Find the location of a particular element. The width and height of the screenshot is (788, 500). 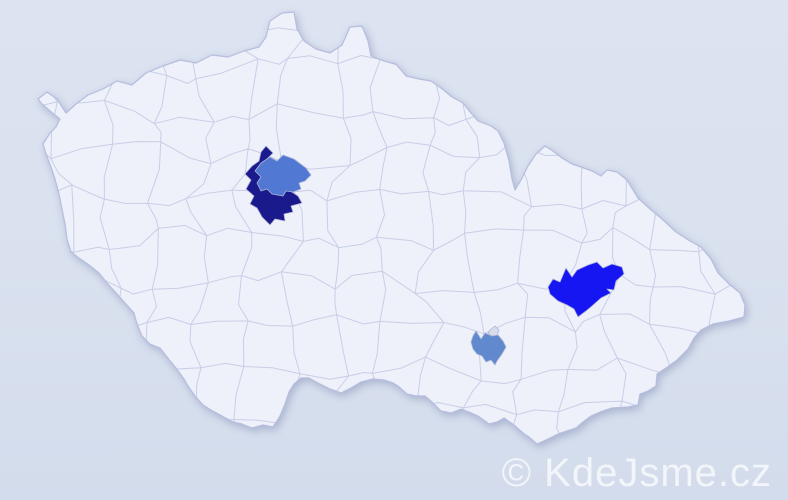

district-highlight-central-medium-blue is located at coordinates (283, 175).